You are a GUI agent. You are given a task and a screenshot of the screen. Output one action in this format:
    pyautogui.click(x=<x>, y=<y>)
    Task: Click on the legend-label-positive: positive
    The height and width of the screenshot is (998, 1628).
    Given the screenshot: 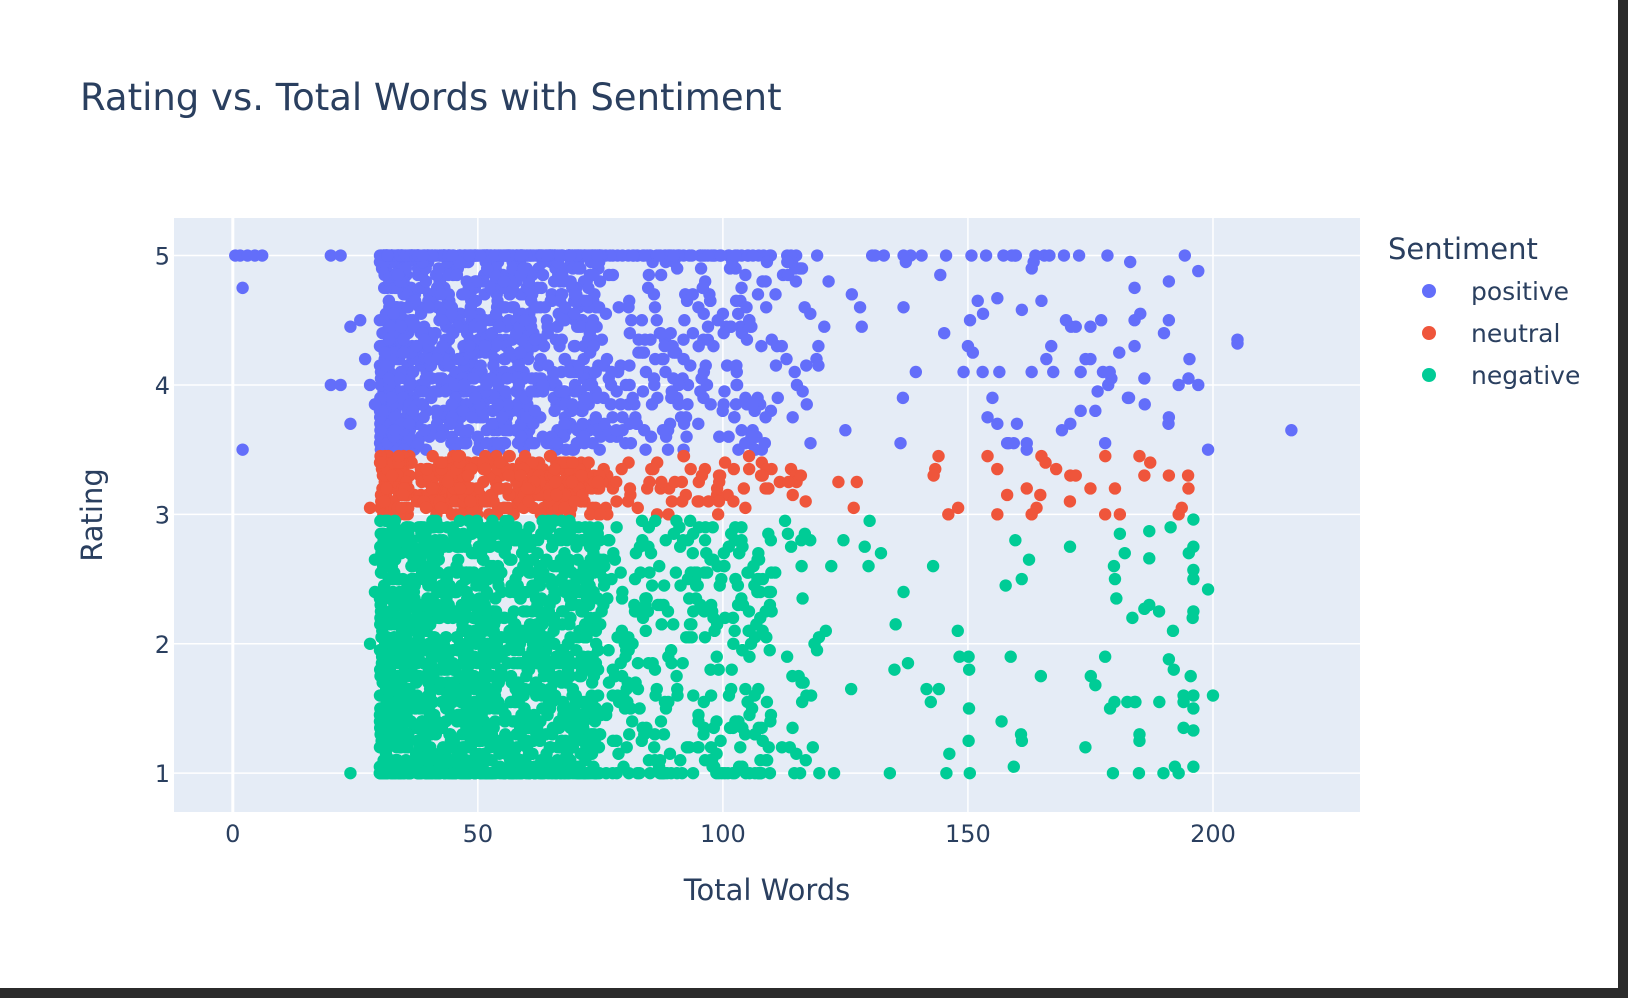 What is the action you would take?
    pyautogui.click(x=1520, y=291)
    